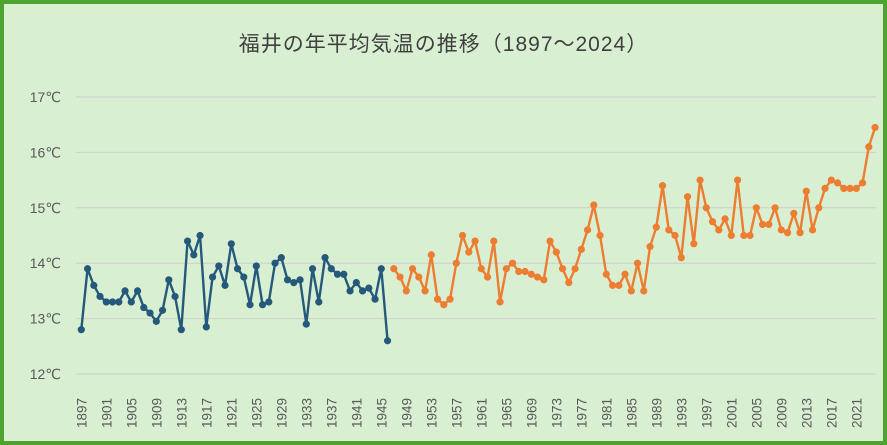 This screenshot has height=445, width=887. I want to click on x-axis-tick-label: 1993, so click(681, 413).